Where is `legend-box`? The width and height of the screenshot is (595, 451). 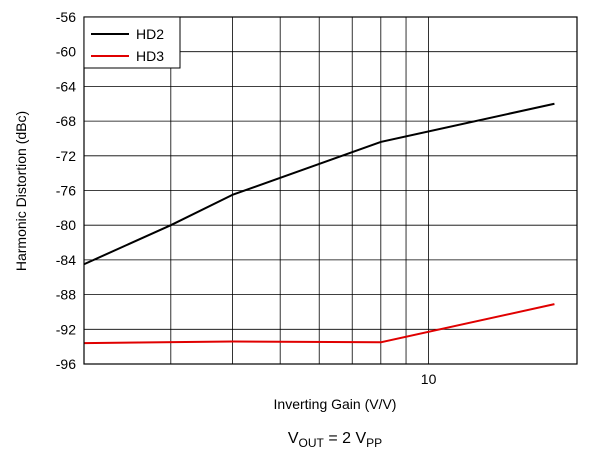
legend-box is located at coordinates (132, 42).